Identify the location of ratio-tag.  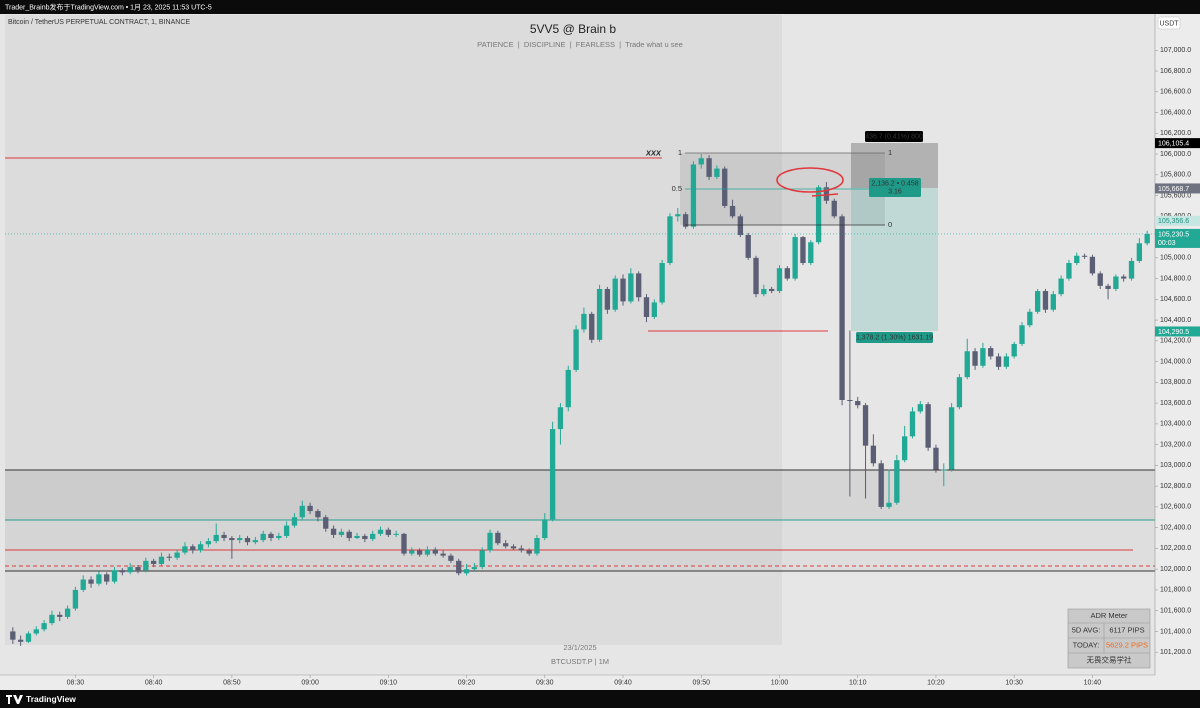
(895, 187).